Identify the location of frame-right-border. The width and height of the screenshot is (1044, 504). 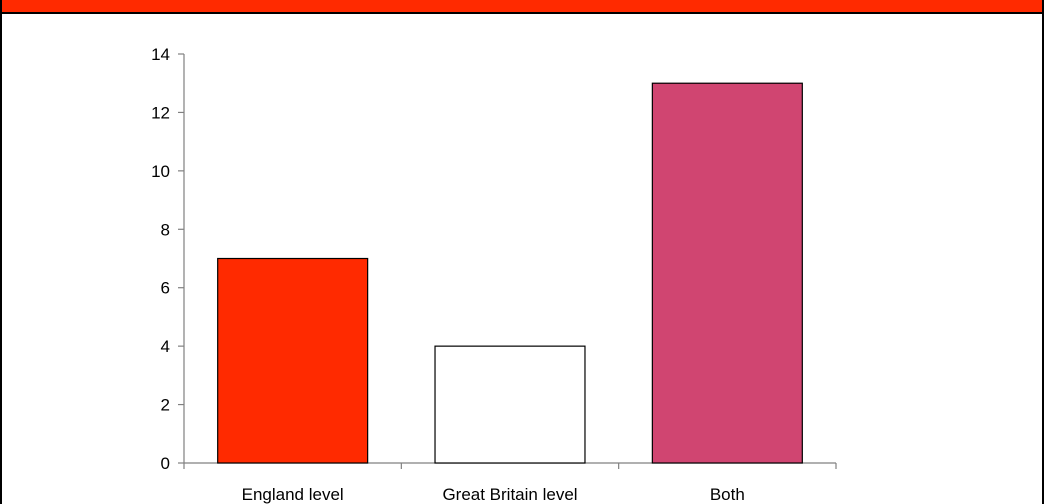
(1043, 259).